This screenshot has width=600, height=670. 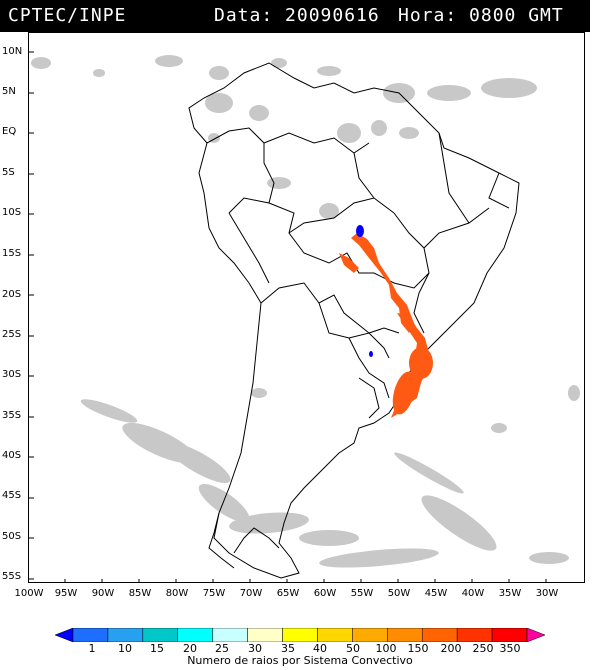 I want to click on title-bar: CPTEC/INPE Data: 20090616 Hora: 0800 GMT, so click(x=295, y=16).